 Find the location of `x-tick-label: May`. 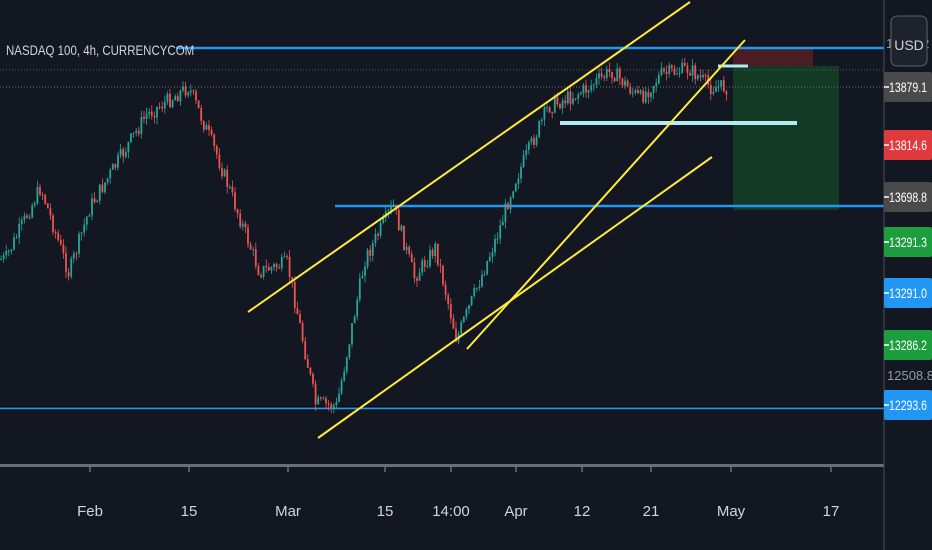

x-tick-label: May is located at coordinates (731, 511).